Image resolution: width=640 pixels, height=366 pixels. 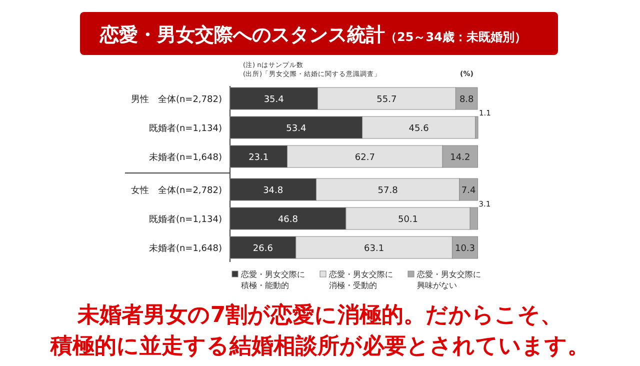 I want to click on data-label: 55.7, so click(x=386, y=100).